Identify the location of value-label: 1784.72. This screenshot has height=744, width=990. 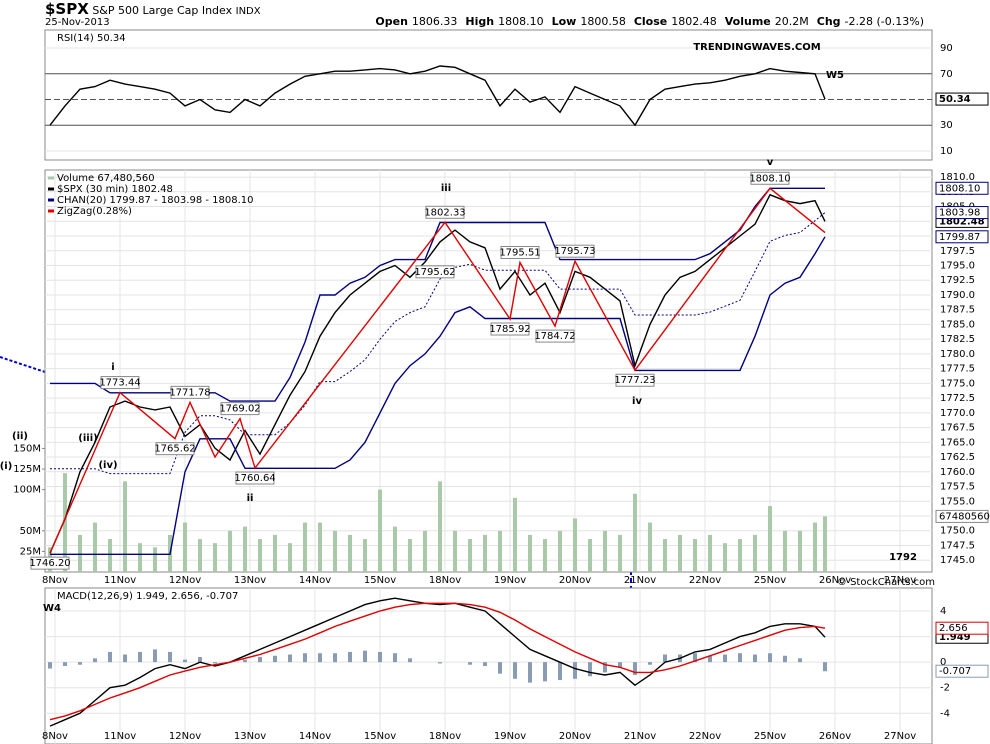
(554, 336).